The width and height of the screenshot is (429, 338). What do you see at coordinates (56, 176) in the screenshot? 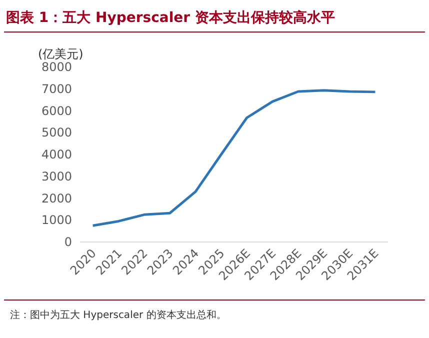
I see `y-tick-label: 3000` at bounding box center [56, 176].